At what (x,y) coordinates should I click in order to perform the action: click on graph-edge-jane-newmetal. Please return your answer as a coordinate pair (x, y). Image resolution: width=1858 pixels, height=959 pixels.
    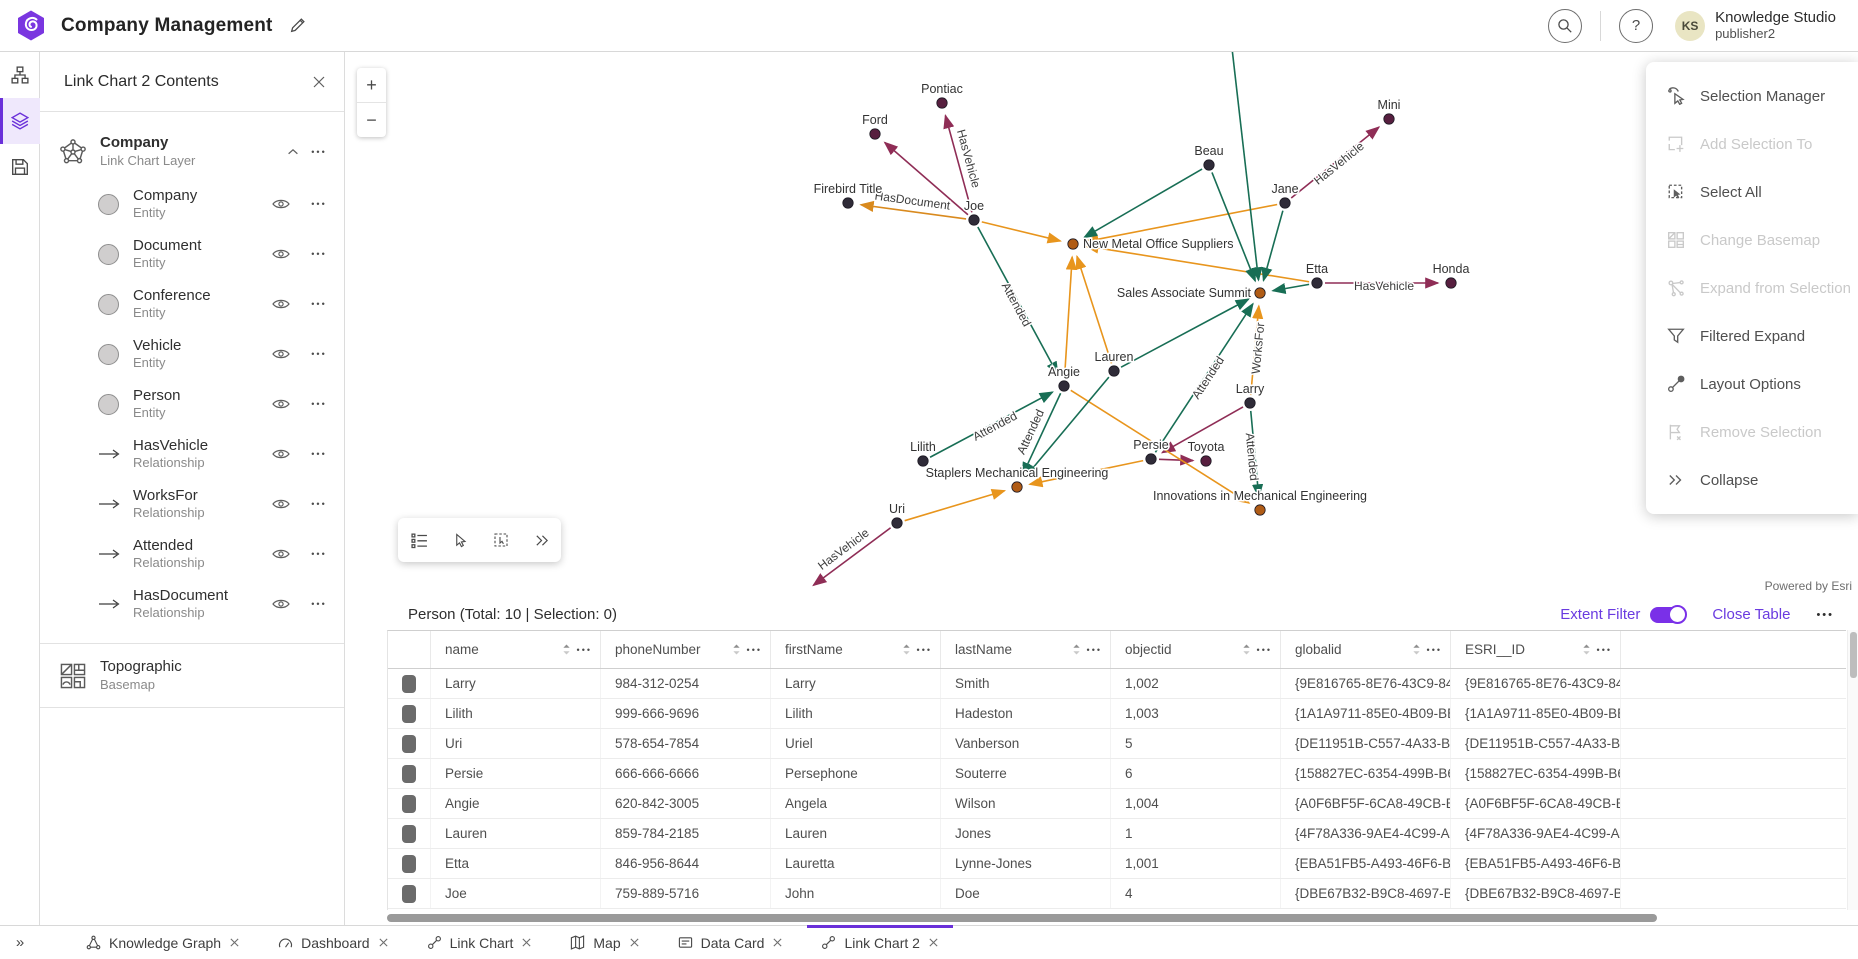
    Looking at the image, I should click on (1181, 224).